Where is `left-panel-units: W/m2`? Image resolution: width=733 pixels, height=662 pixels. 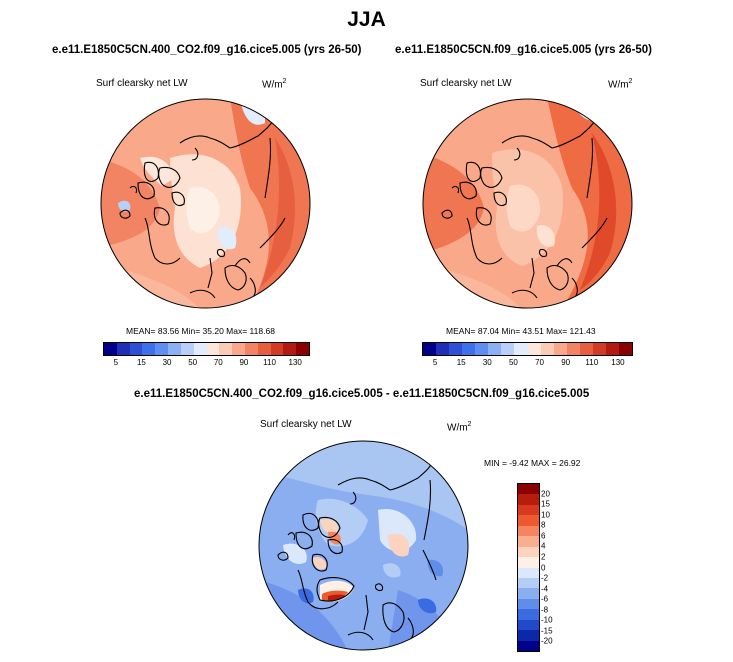 left-panel-units: W/m2 is located at coordinates (274, 84).